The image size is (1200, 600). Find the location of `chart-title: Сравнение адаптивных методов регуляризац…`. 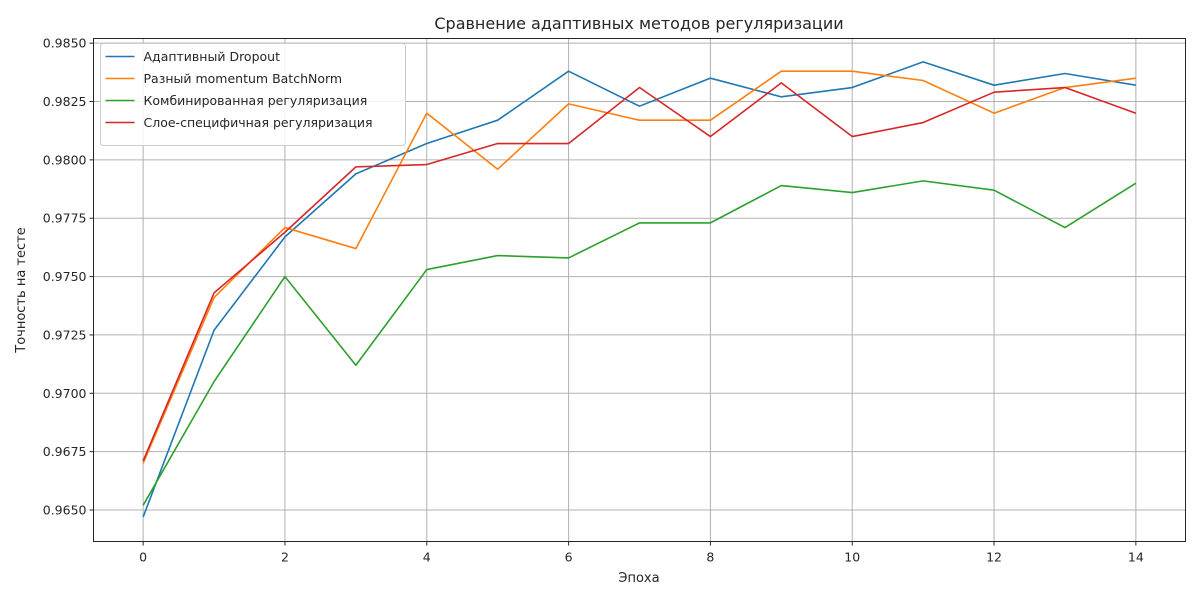

chart-title: Сравнение адаптивных методов регуляризац… is located at coordinates (638, 23).